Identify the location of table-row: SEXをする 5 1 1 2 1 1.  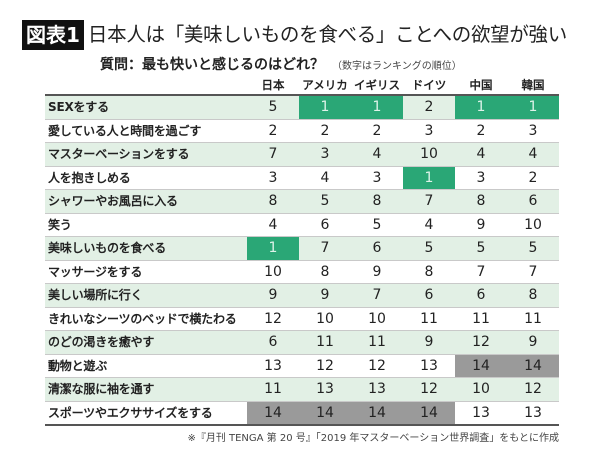
(302, 107).